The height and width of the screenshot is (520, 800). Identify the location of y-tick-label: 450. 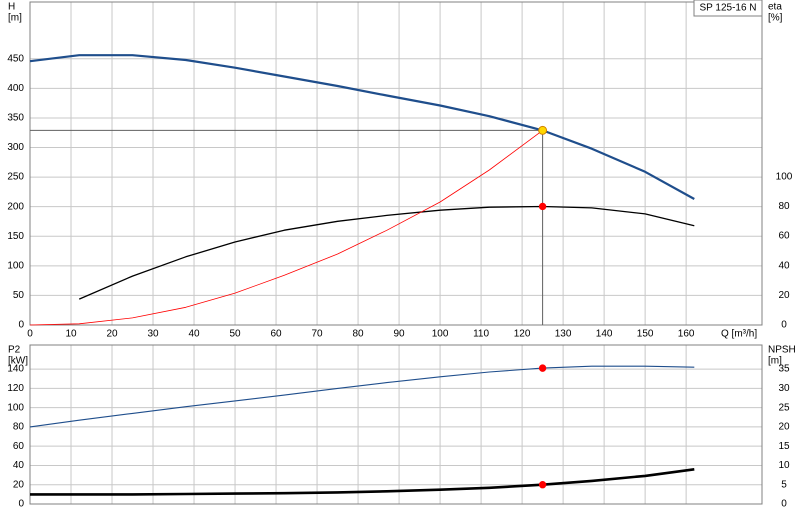
(15, 58).